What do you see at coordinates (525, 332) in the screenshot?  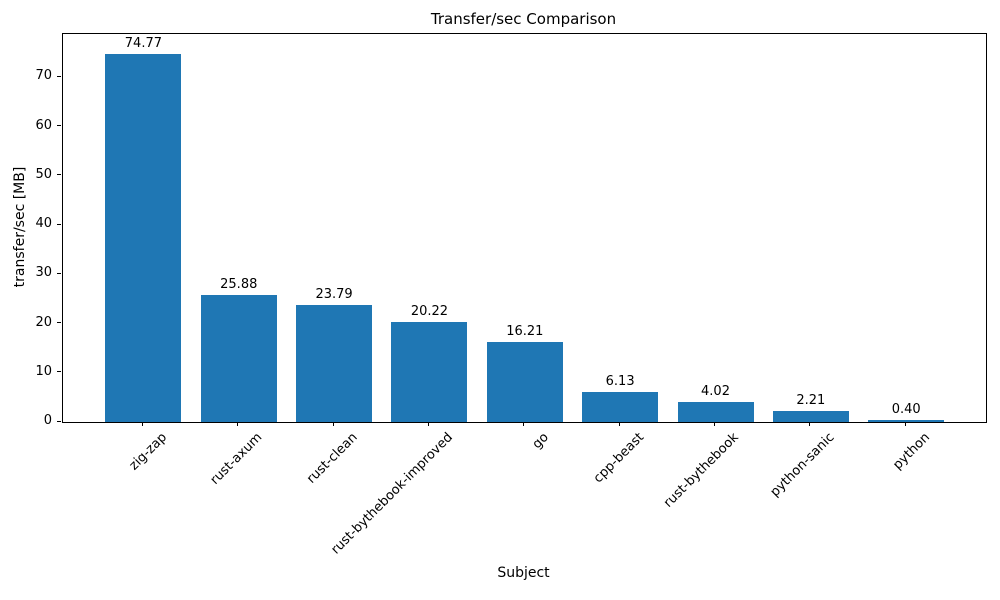 I see `bar-value-label: 16.21` at bounding box center [525, 332].